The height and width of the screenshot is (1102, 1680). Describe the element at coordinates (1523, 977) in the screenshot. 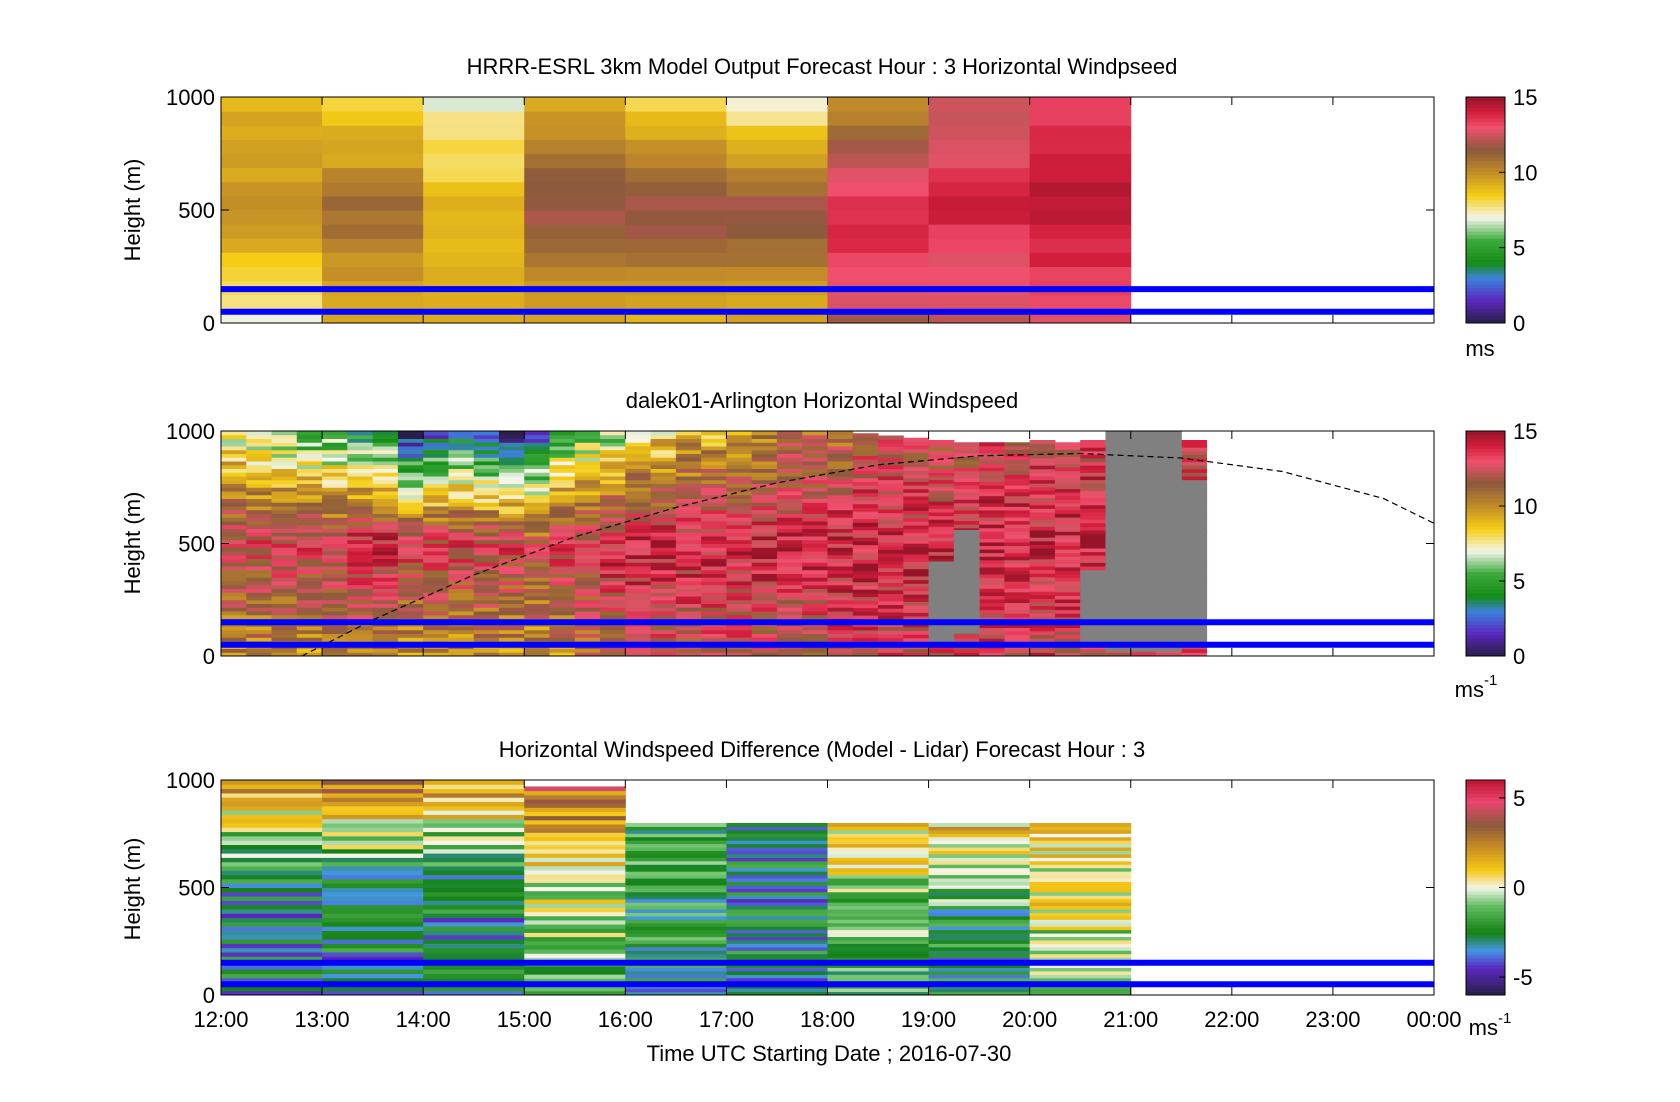

I see `colorbar-tick-label: -5` at that location.